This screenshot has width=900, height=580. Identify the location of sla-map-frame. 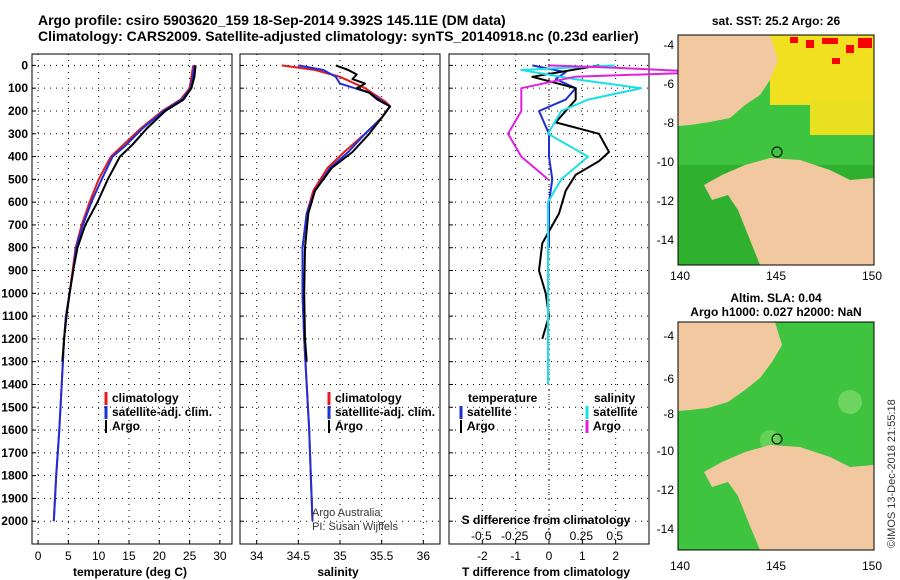
(776, 436).